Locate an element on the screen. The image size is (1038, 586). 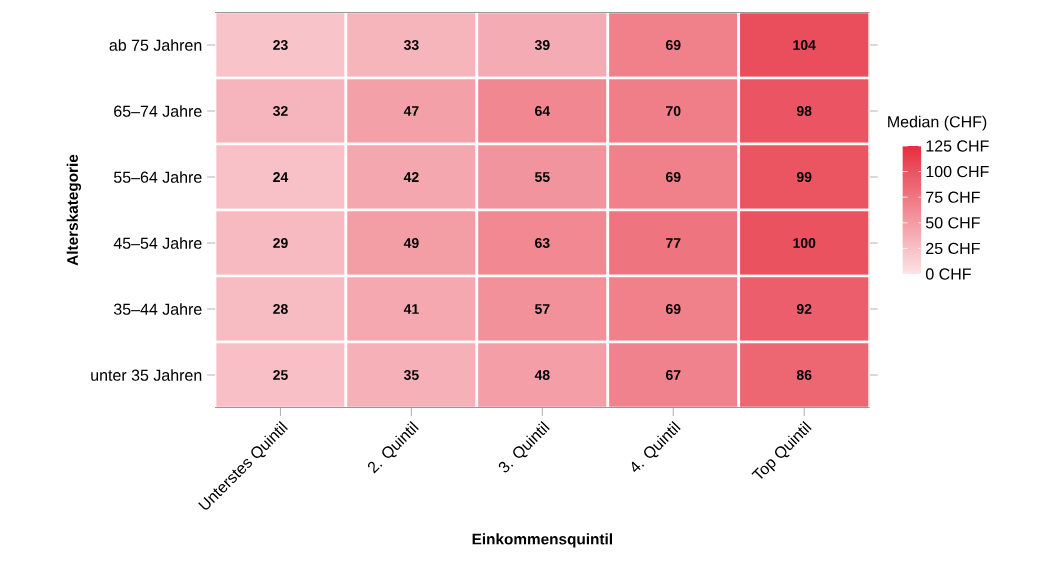
data-label: 55 is located at coordinates (542, 177).